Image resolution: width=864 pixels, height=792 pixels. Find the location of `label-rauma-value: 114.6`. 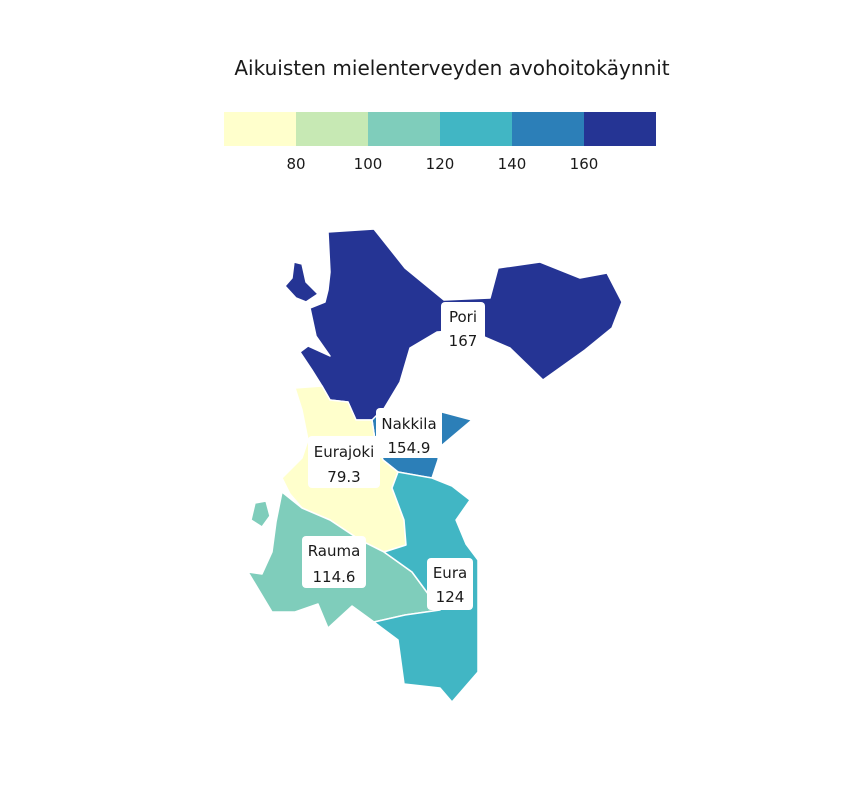

label-rauma-value: 114.6 is located at coordinates (334, 577).